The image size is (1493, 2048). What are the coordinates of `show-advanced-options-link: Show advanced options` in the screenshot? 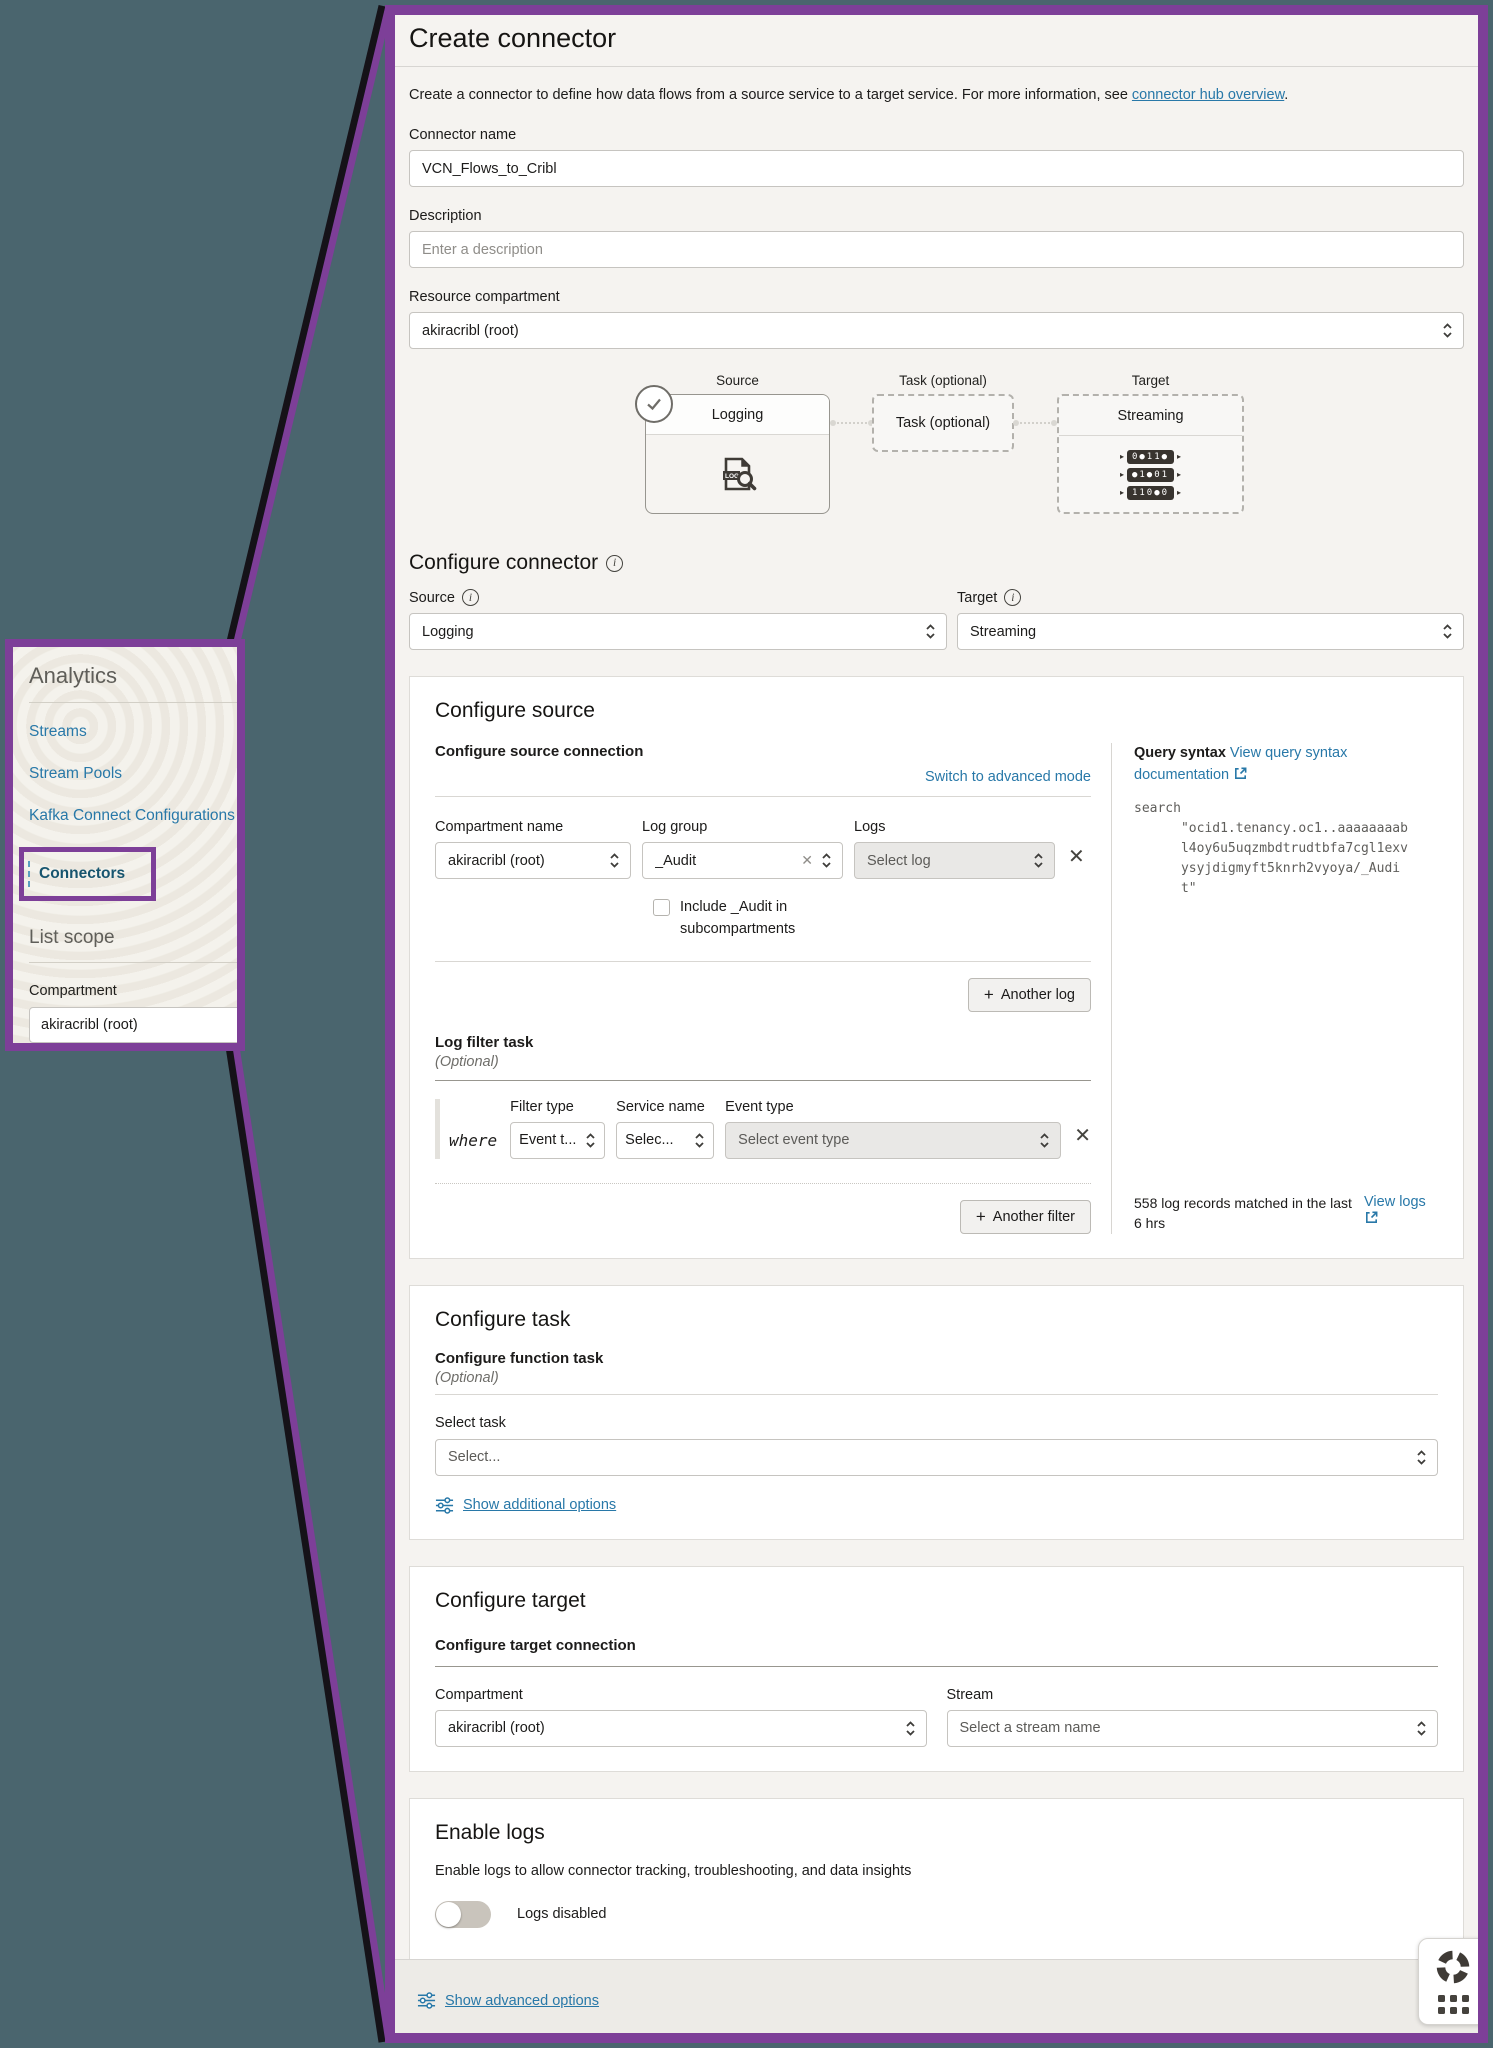 It's located at (522, 2000).